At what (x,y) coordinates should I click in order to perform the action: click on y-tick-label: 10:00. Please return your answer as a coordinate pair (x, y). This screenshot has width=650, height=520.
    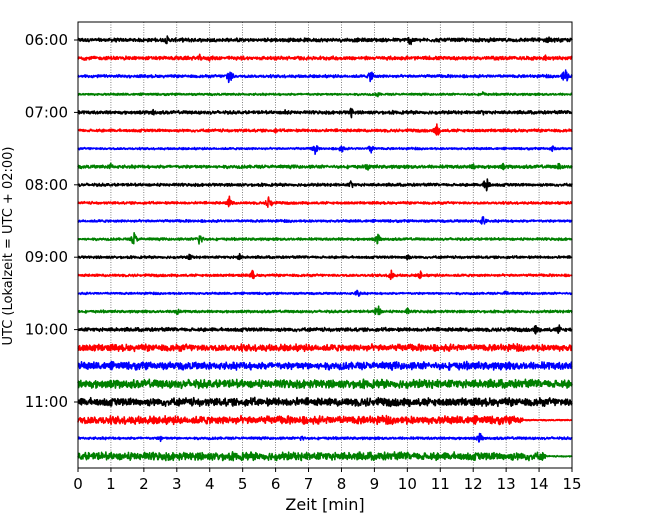
    Looking at the image, I should click on (46, 330).